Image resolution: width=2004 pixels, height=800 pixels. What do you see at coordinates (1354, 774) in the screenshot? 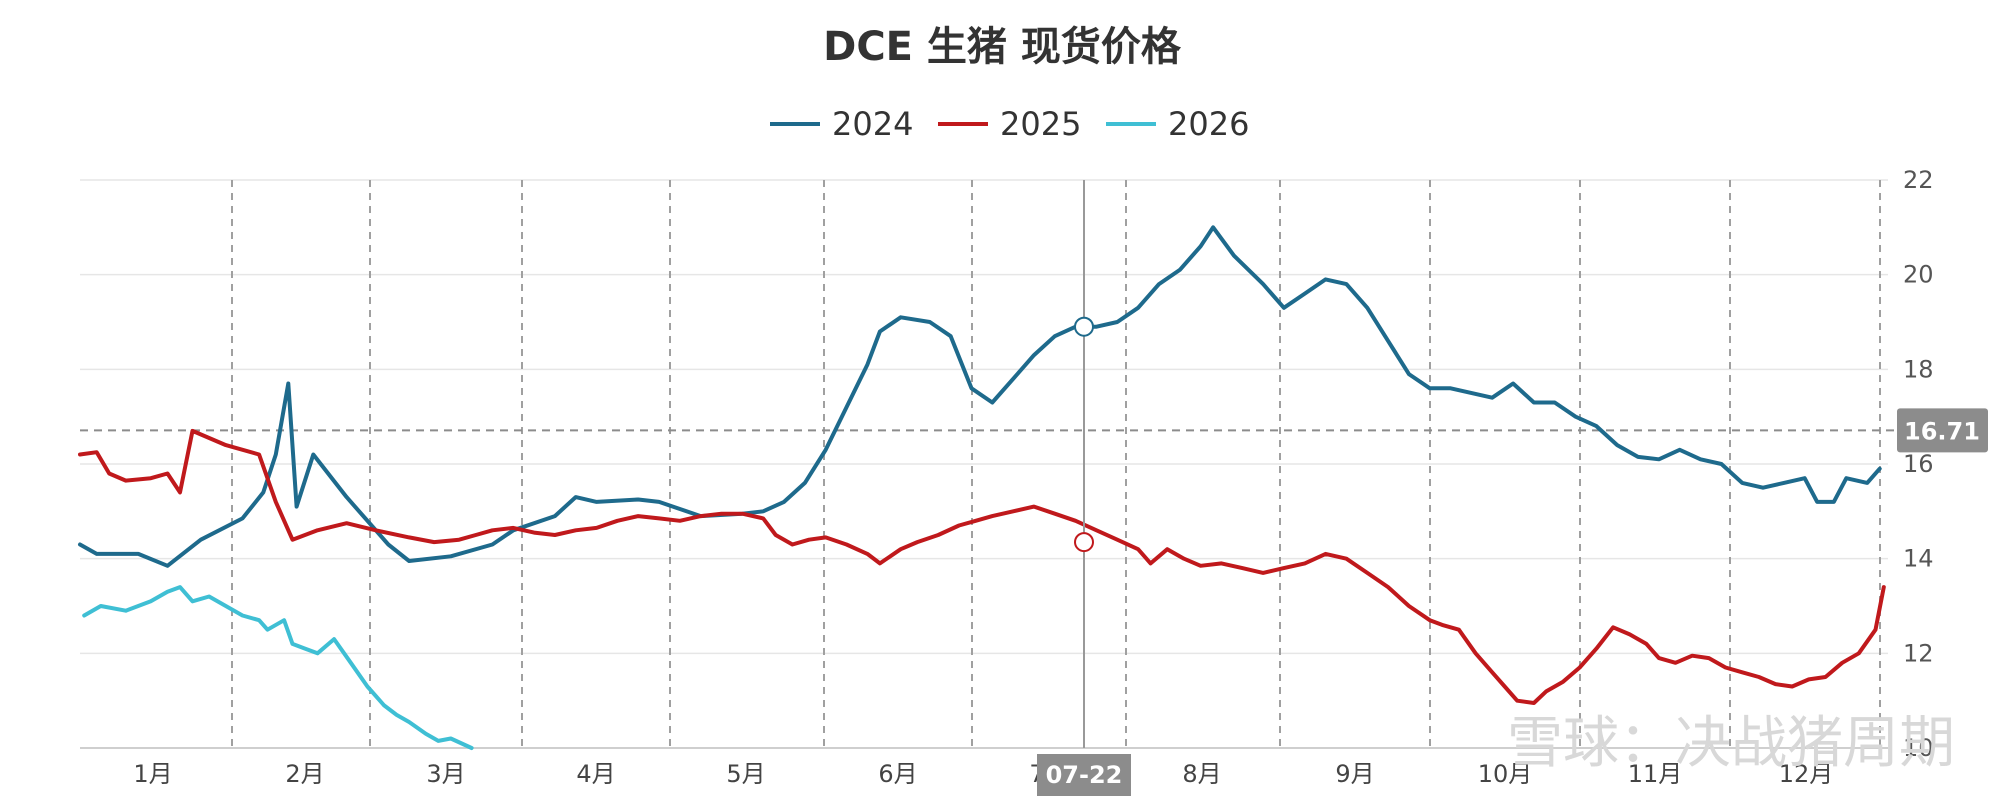
I see `x-tick-label: 9月` at bounding box center [1354, 774].